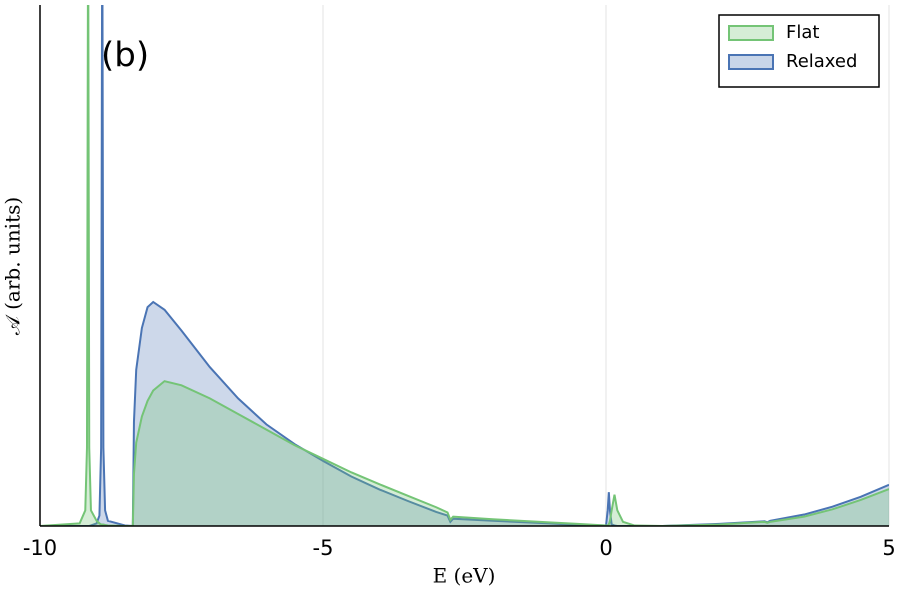 The width and height of the screenshot is (901, 600). I want to click on legend: Flat Relaxed, so click(799, 51).